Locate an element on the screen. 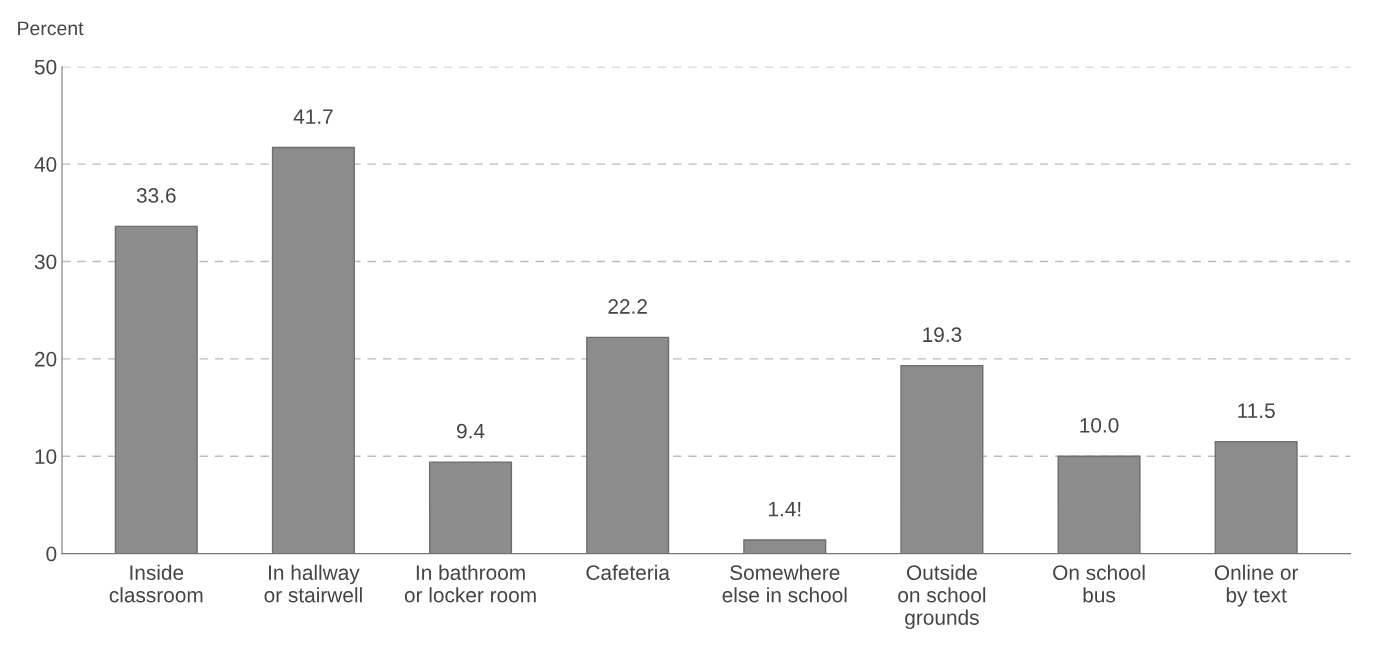 The width and height of the screenshot is (1378, 667). data-label: 41.7 is located at coordinates (313, 116).